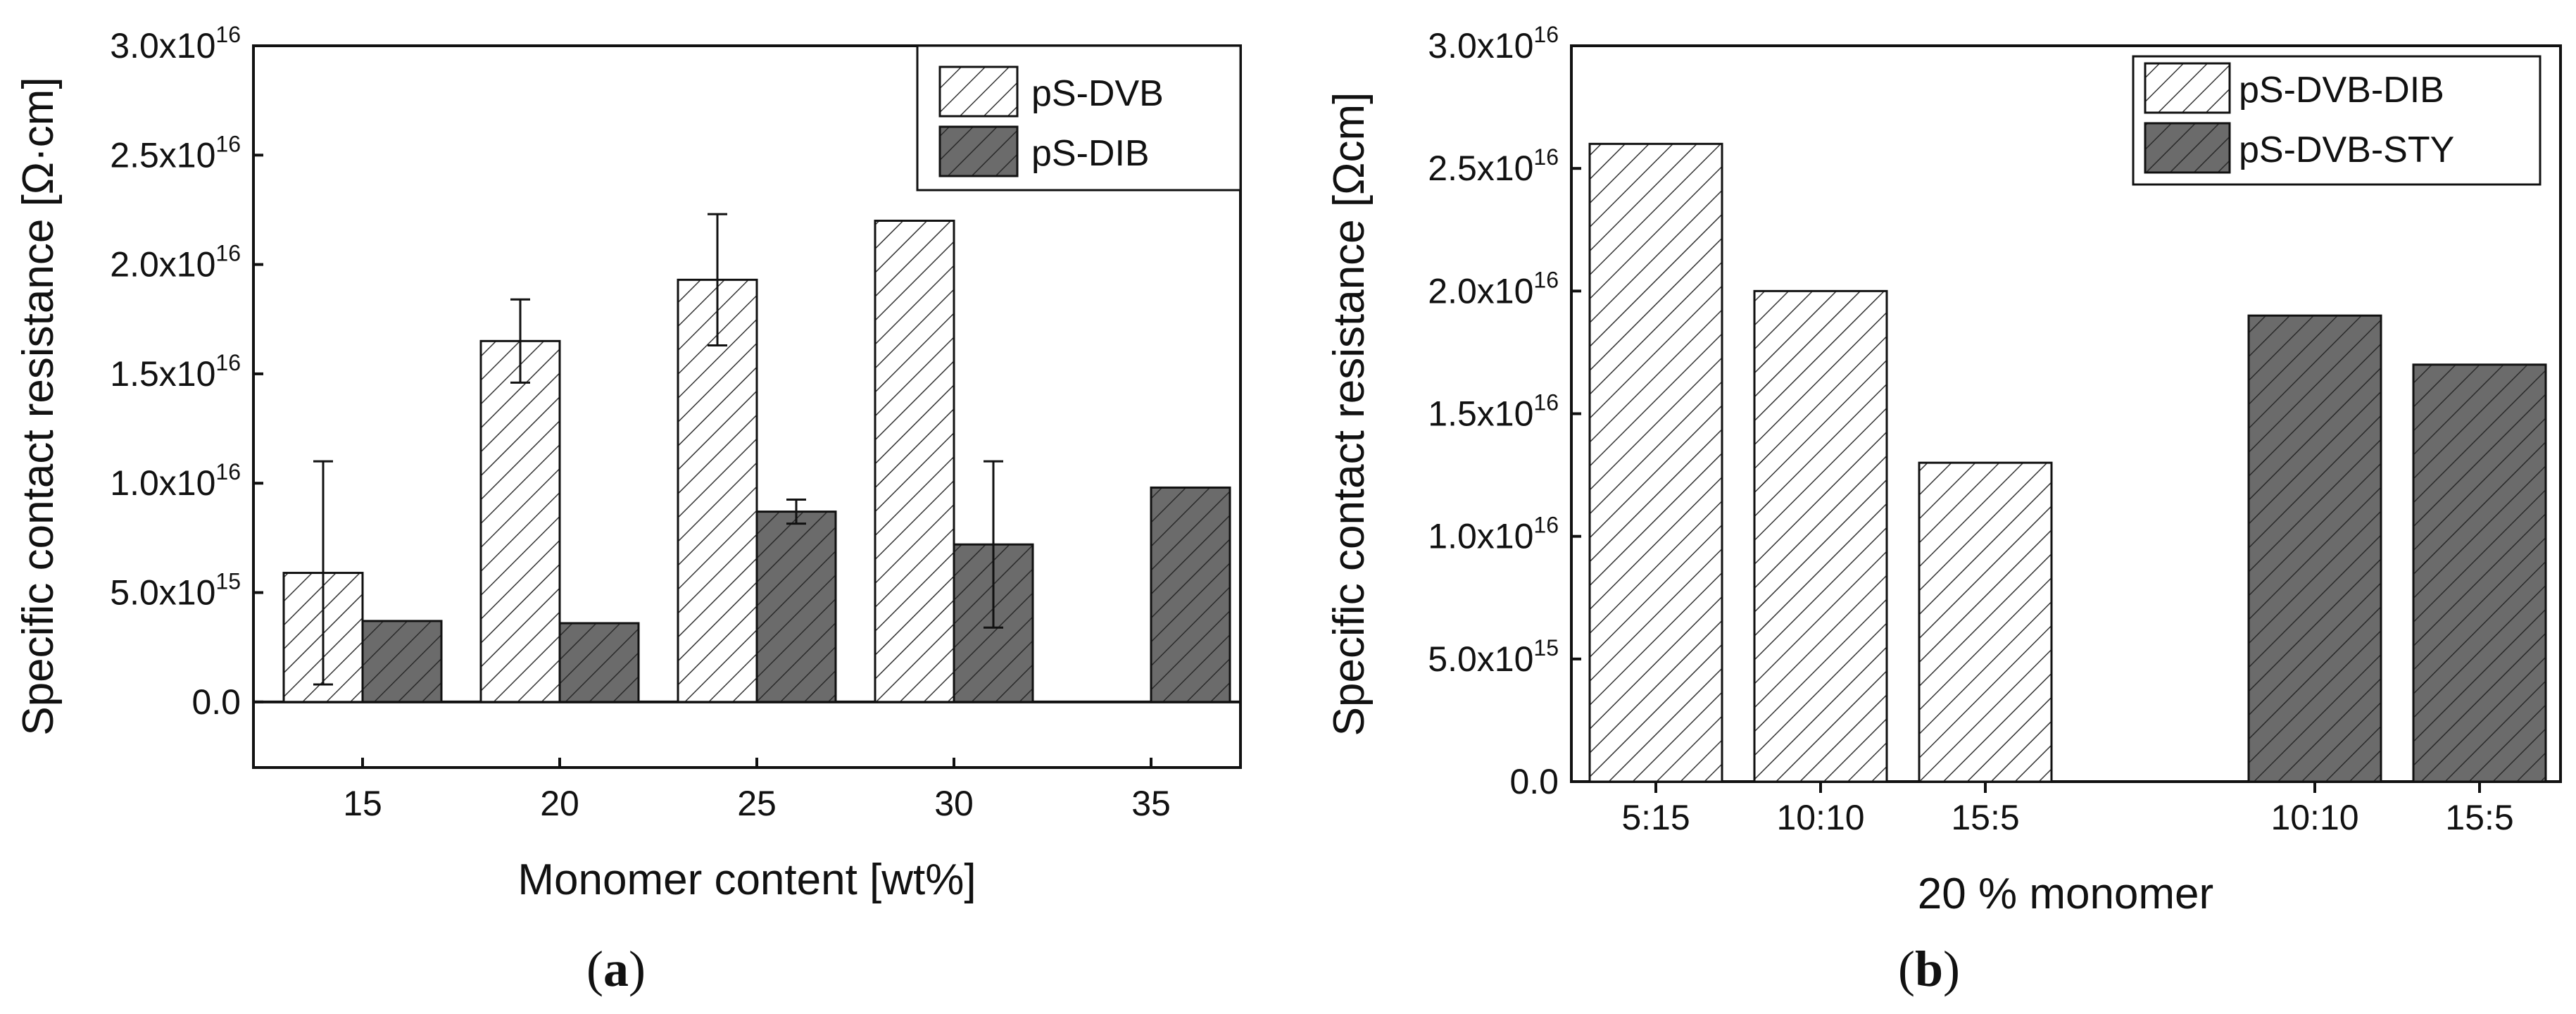 Image resolution: width=2576 pixels, height=1014 pixels. I want to click on panel-a-x-axis-title: Monomer content [wt%], so click(747, 880).